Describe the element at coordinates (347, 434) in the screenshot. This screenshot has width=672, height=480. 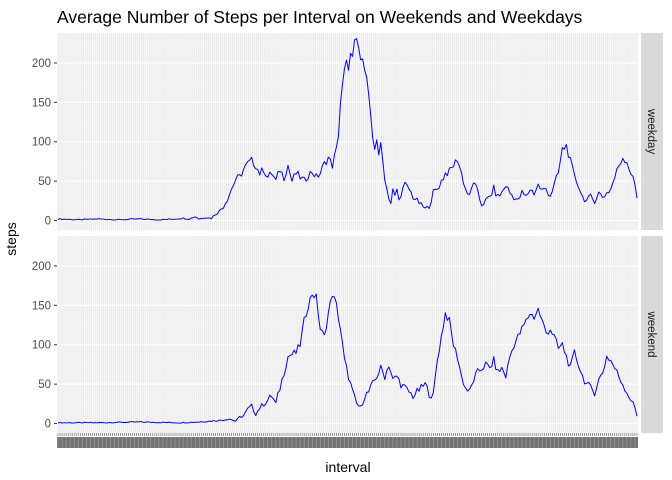
I see `x-tick-marks` at that location.